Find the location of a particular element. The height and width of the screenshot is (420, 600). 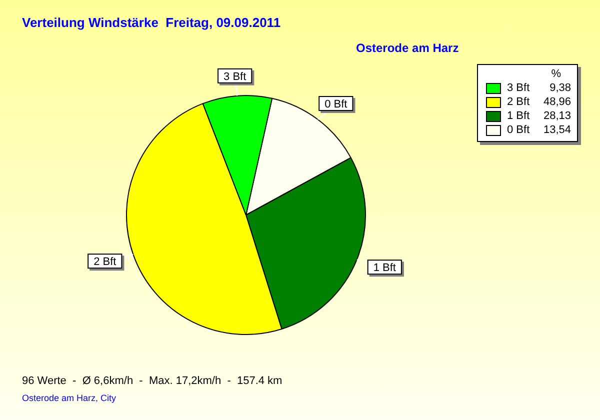

legend-title: % is located at coordinates (556, 74).